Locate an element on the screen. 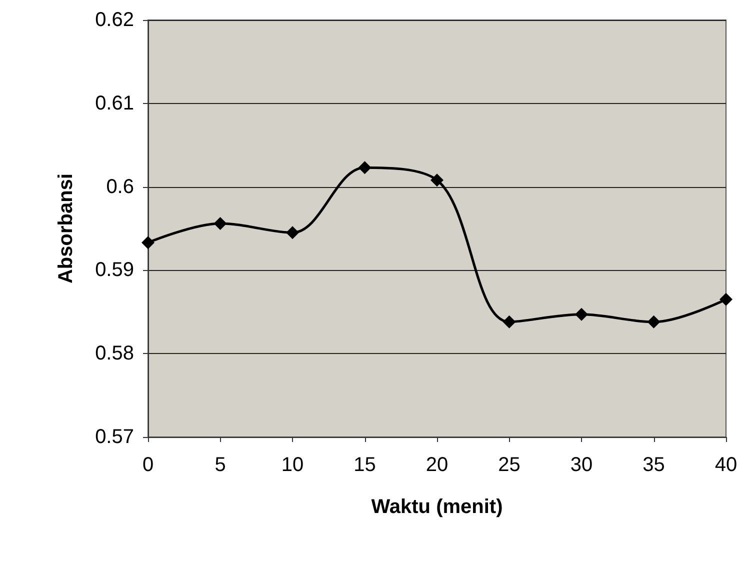 The width and height of the screenshot is (742, 563). x-tick-label: 20 is located at coordinates (437, 465).